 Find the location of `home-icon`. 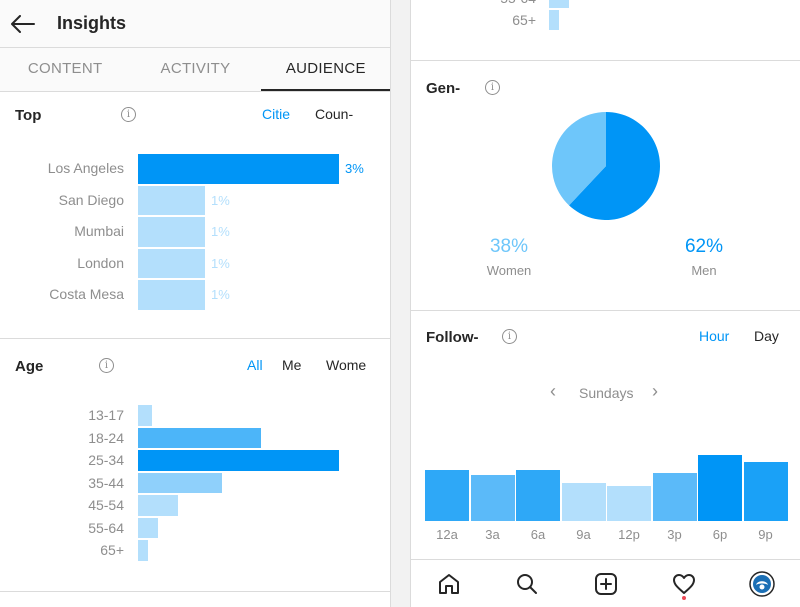

home-icon is located at coordinates (449, 584).